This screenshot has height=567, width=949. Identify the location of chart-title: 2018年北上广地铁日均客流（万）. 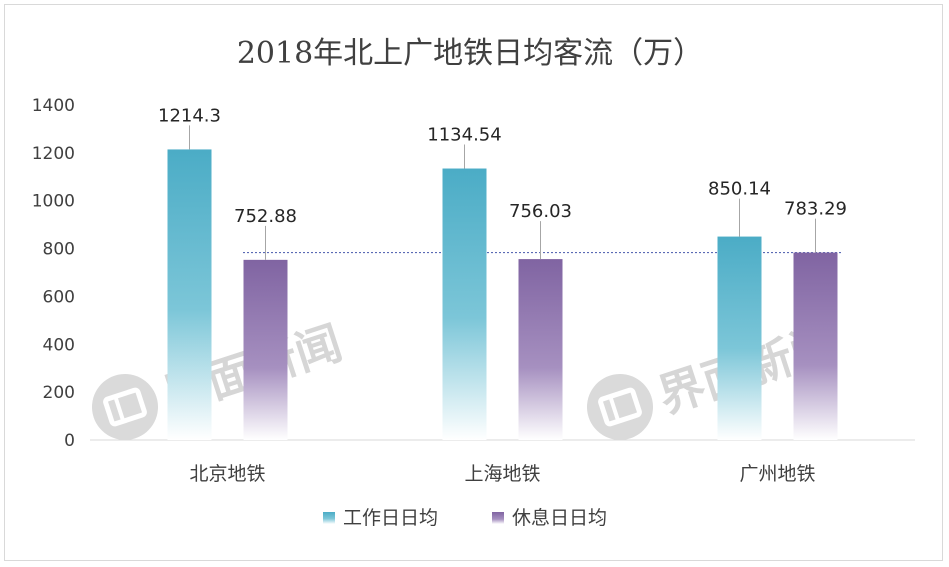
(470, 53).